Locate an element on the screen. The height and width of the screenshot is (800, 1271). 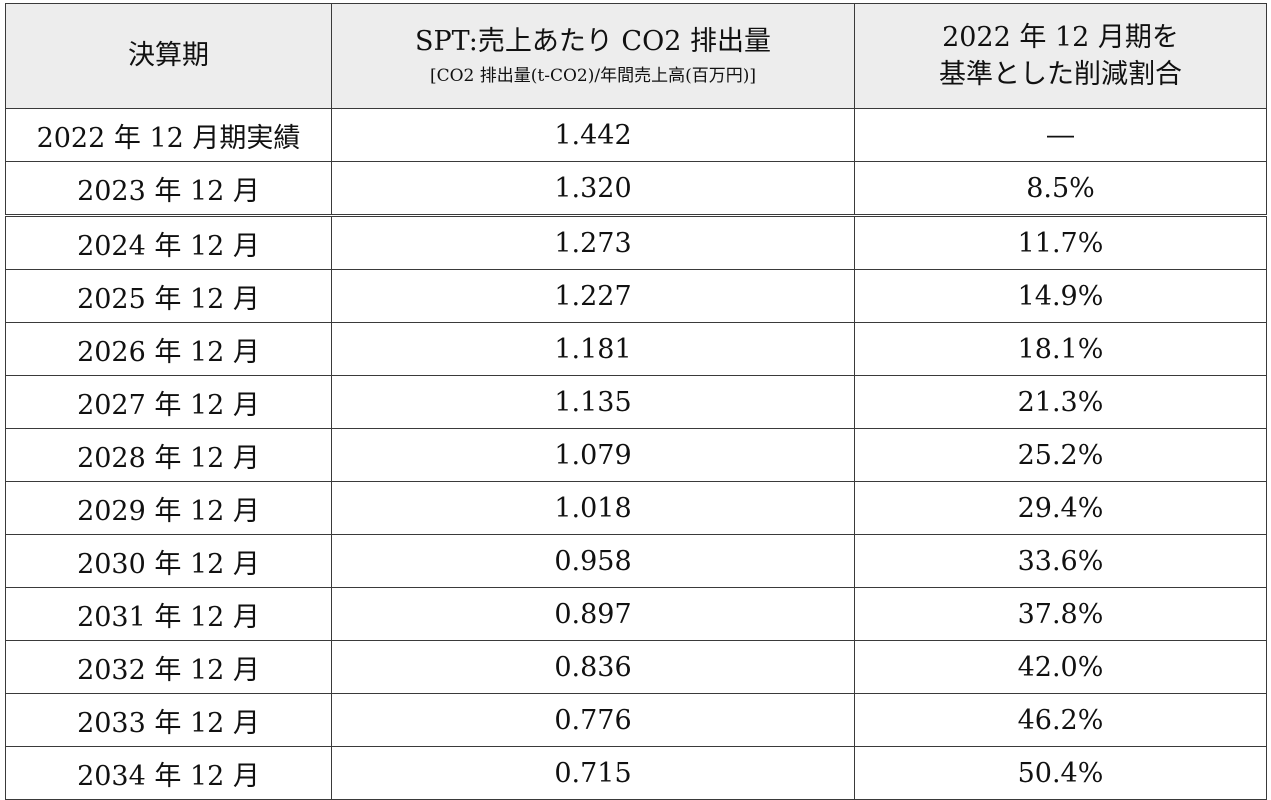
cell-period: 2022 年 12 月期実績 is located at coordinates (168, 135).